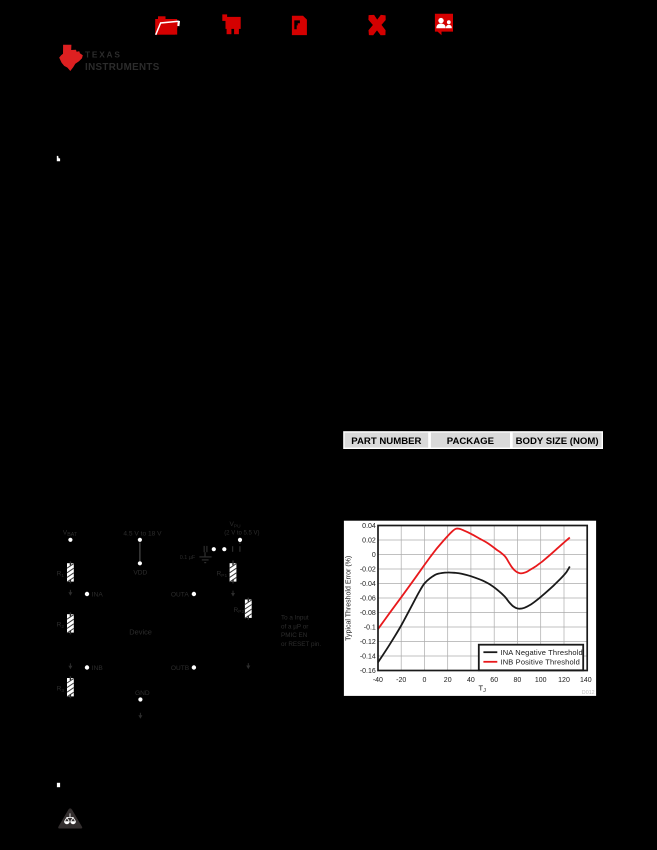  What do you see at coordinates (386, 441) in the screenshot?
I see `svg-text: PART NUMBER` at bounding box center [386, 441].